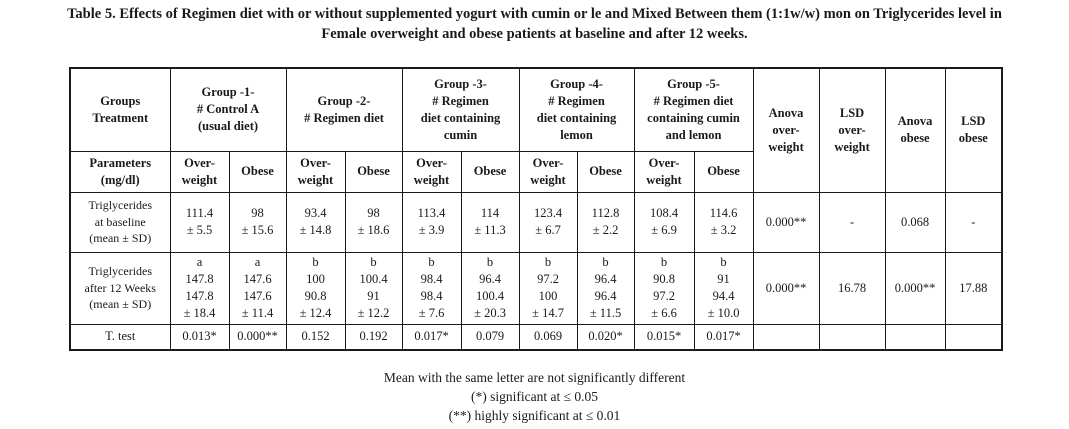 This screenshot has width=1069, height=429. What do you see at coordinates (344, 109) in the screenshot?
I see `group-2-header: Group -2- # Regimen diet` at bounding box center [344, 109].